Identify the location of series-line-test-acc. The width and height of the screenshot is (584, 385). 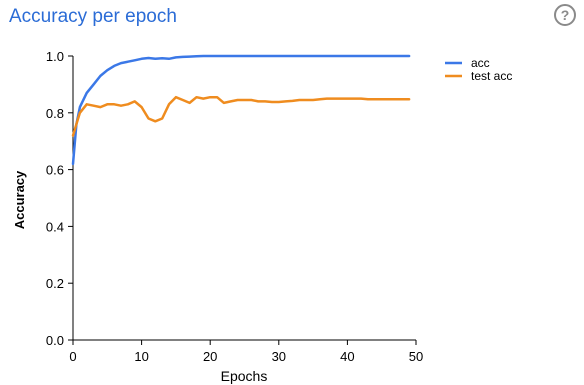
(241, 116).